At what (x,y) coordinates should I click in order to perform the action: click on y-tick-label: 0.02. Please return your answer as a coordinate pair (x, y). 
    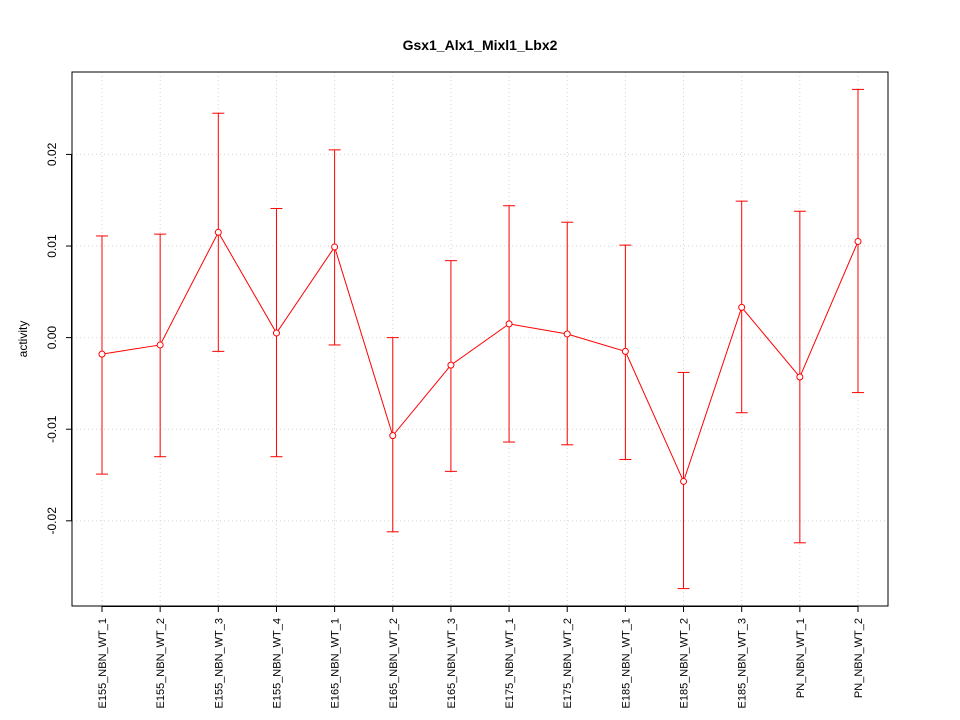
    Looking at the image, I should click on (52, 154).